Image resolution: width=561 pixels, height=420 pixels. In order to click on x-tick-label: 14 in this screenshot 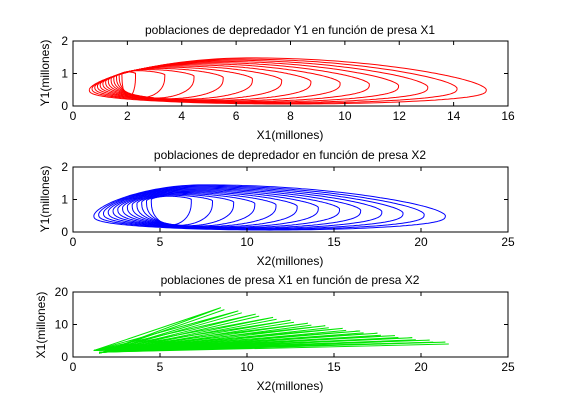, I will do `click(454, 116)`.